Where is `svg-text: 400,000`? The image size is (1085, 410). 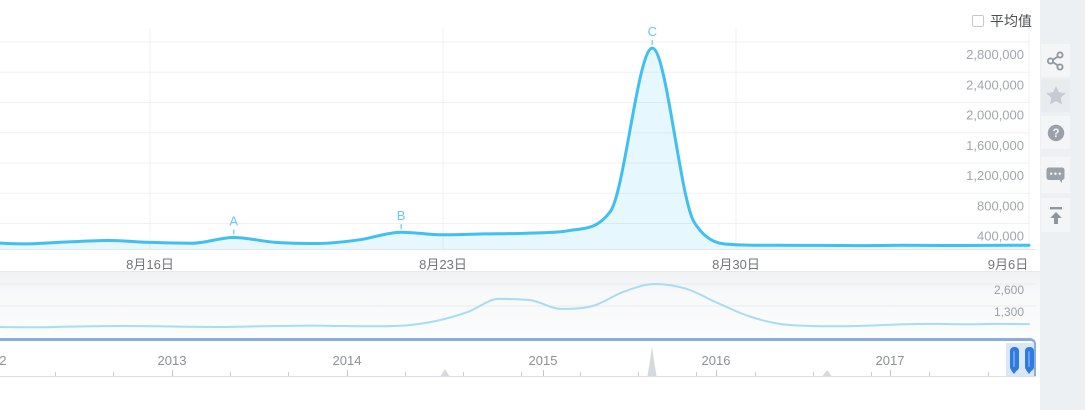
svg-text: 400,000 is located at coordinates (1000, 236).